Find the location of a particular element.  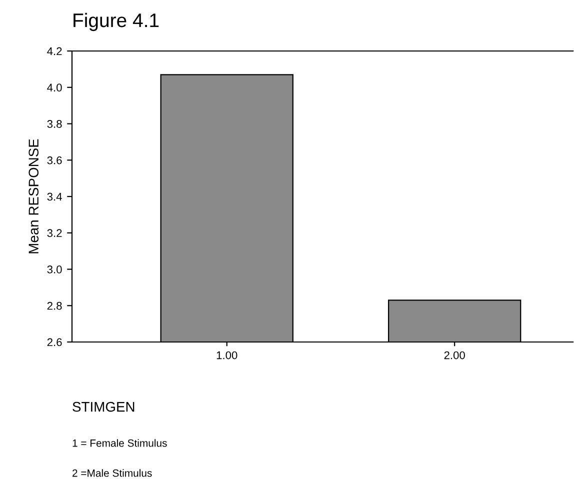

x-tick-label: 2.00 is located at coordinates (454, 355).